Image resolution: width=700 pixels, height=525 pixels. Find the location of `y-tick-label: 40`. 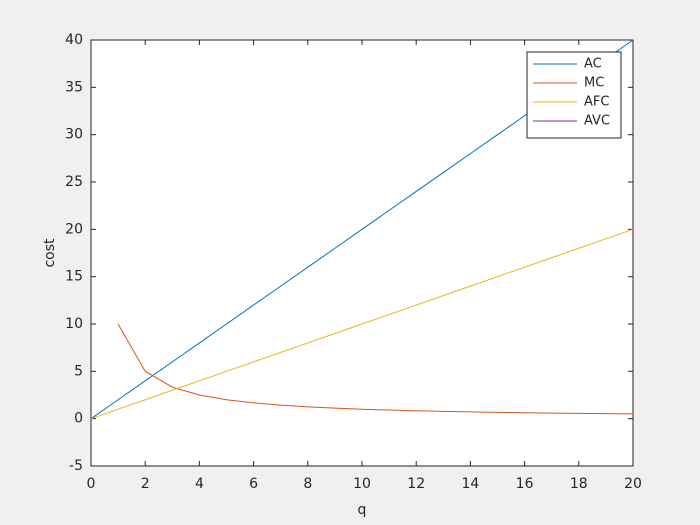

y-tick-label: 40 is located at coordinates (74, 40).